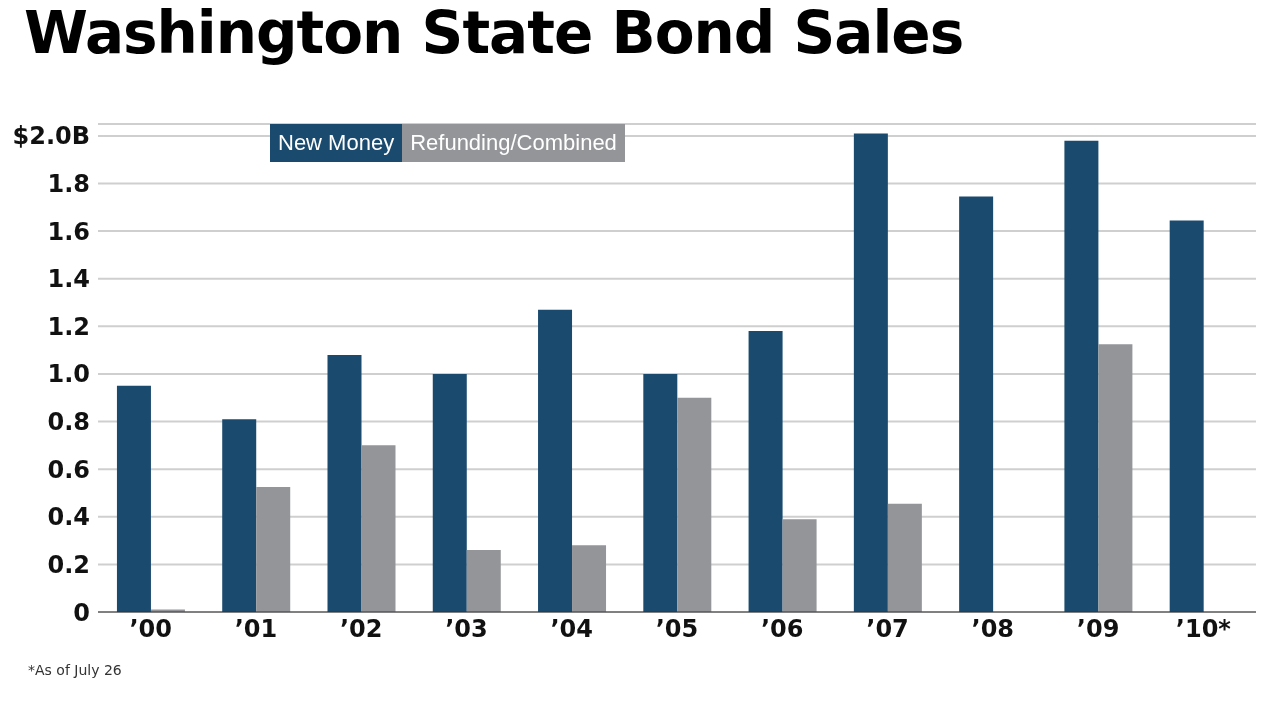  Describe the element at coordinates (466, 629) in the screenshot. I see `x-tick-label: ’03` at that location.